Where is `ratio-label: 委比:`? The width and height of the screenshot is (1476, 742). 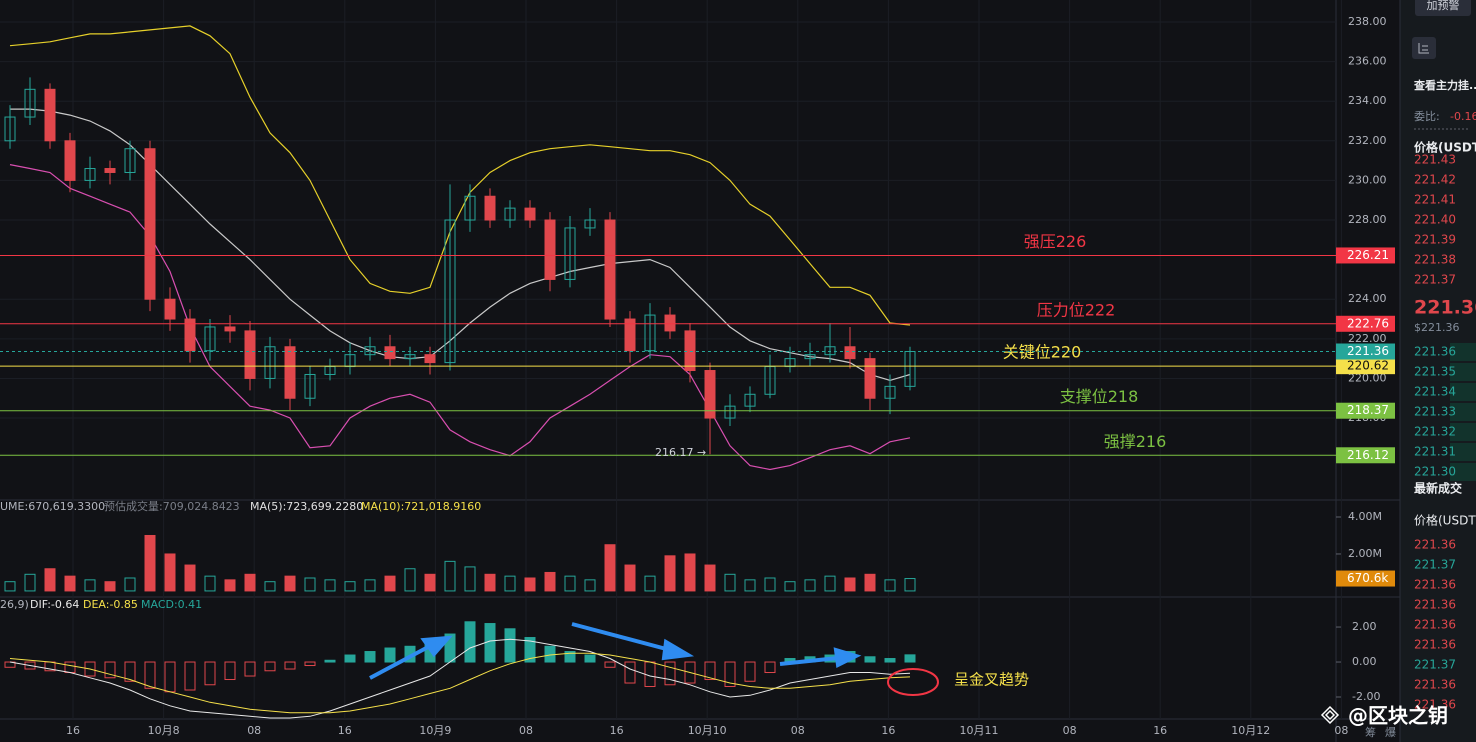 ratio-label: 委比: is located at coordinates (1427, 116).